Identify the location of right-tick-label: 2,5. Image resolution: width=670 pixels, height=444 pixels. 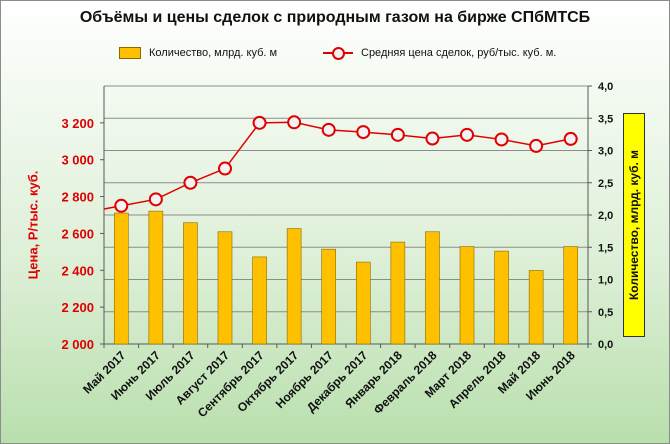
(605, 184).